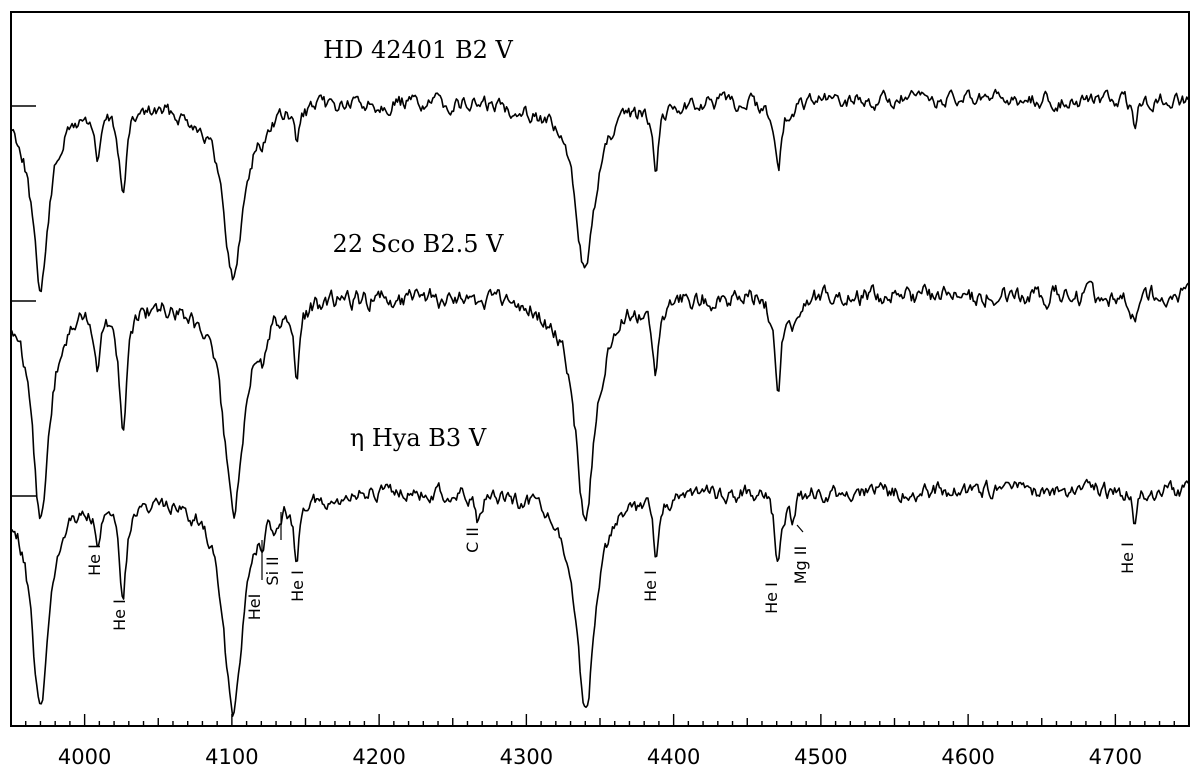 The width and height of the screenshot is (1200, 779). I want to click on series-label: 22 Sco B2.5 V, so click(419, 244).